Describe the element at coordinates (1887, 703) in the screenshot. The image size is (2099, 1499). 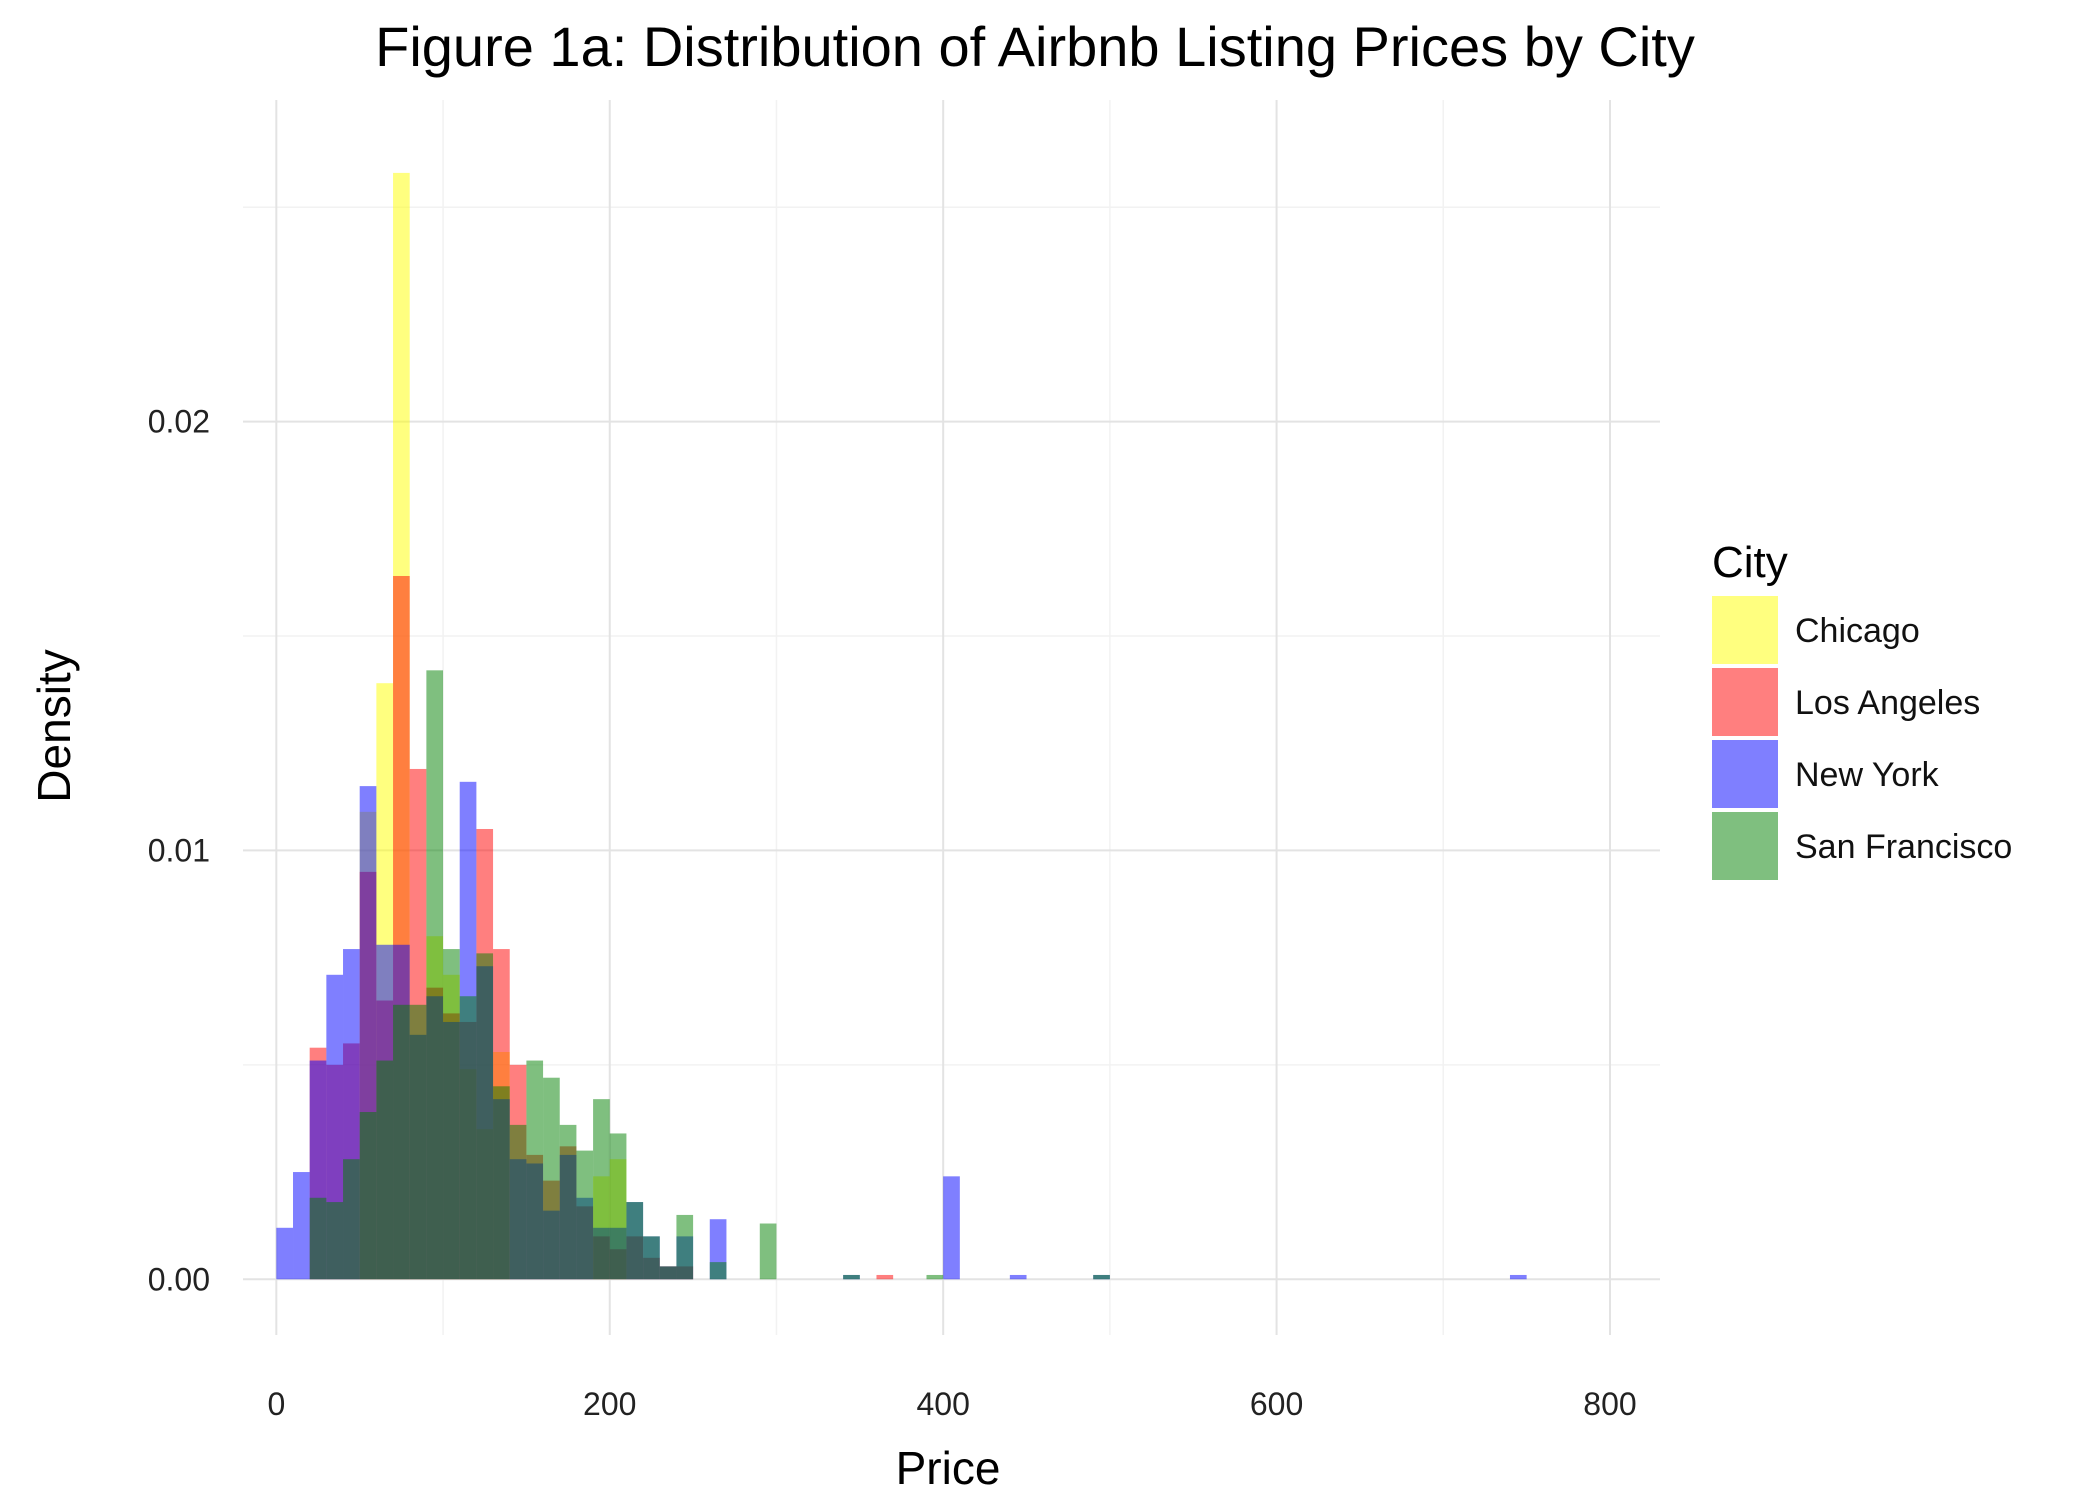
I see `legend-label-los-angeles: Los Angeles` at that location.